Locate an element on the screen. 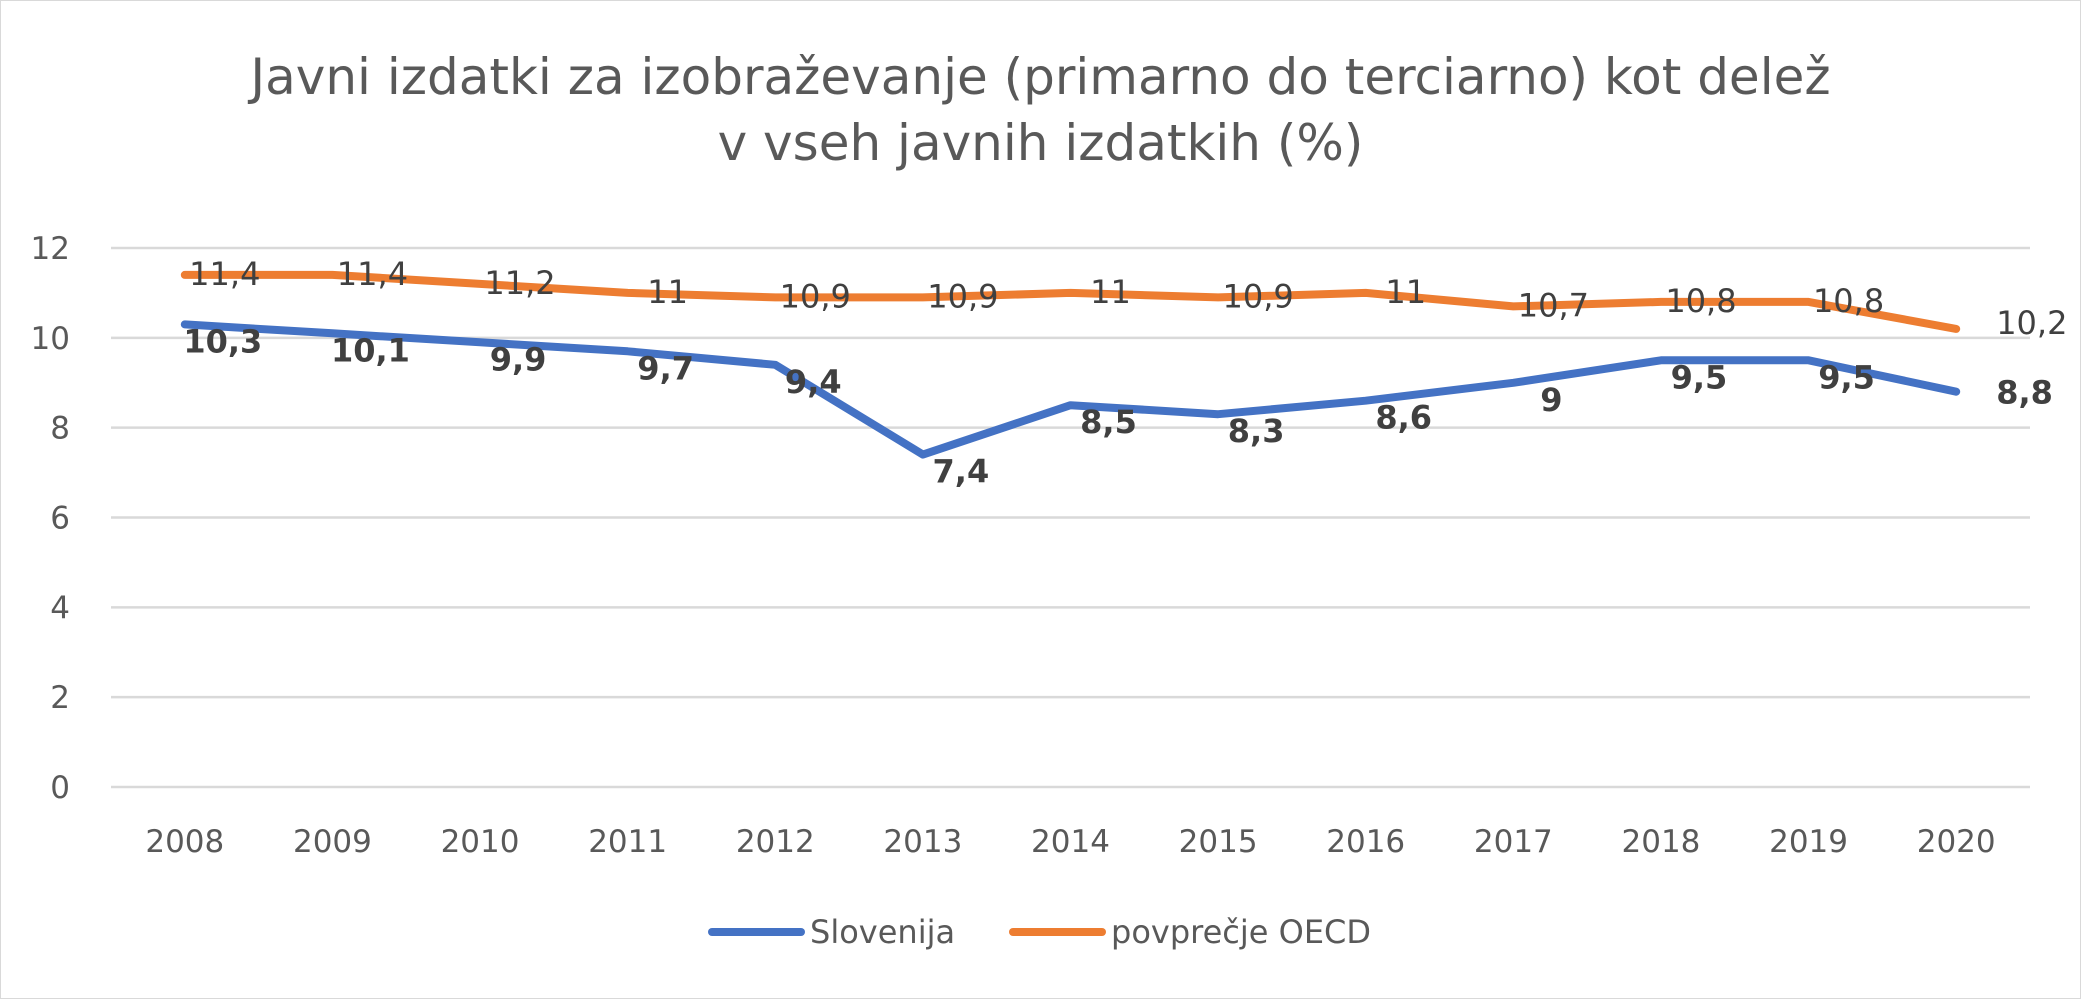 This screenshot has width=2081, height=999. data-label-oecd: 10,2 is located at coordinates (2031, 323).